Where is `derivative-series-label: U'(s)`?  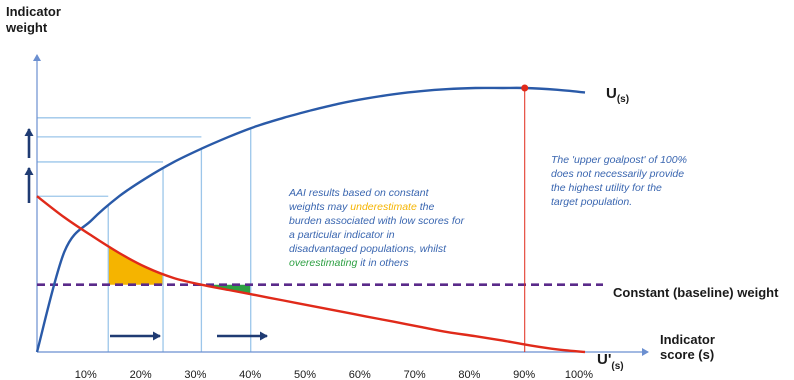
derivative-series-label: U'(s) is located at coordinates (610, 361).